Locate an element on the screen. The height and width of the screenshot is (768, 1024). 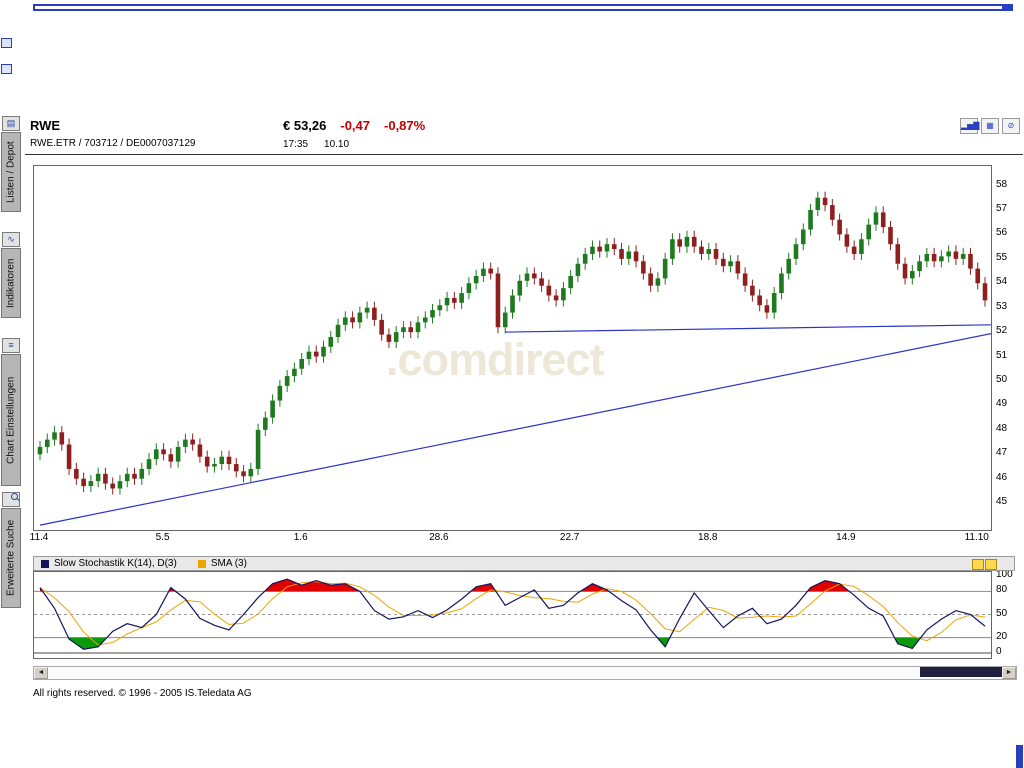
change-percent: -0,87% is located at coordinates (405, 125).